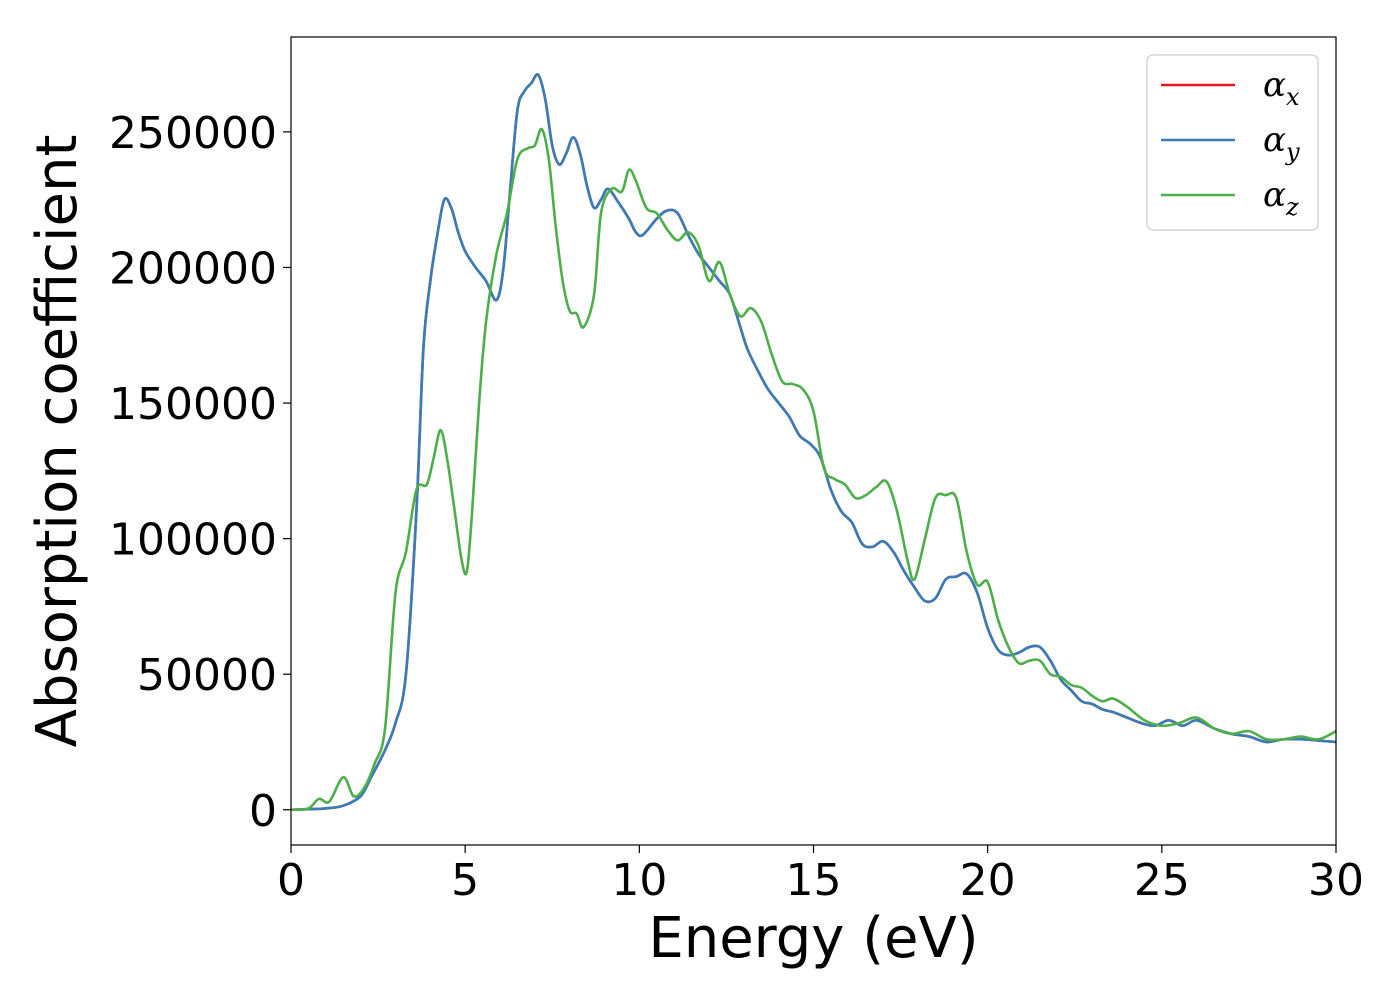  I want to click on x-tick-label: 20, so click(988, 880).